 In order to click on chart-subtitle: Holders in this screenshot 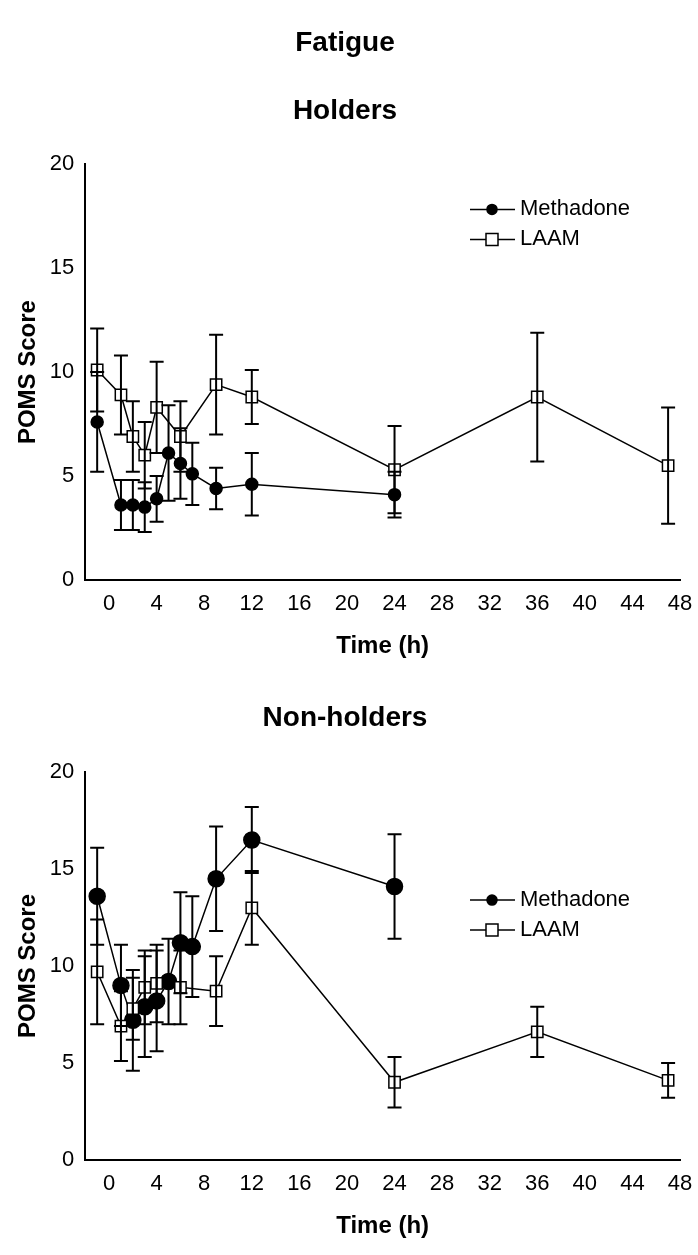, I will do `click(345, 109)`.